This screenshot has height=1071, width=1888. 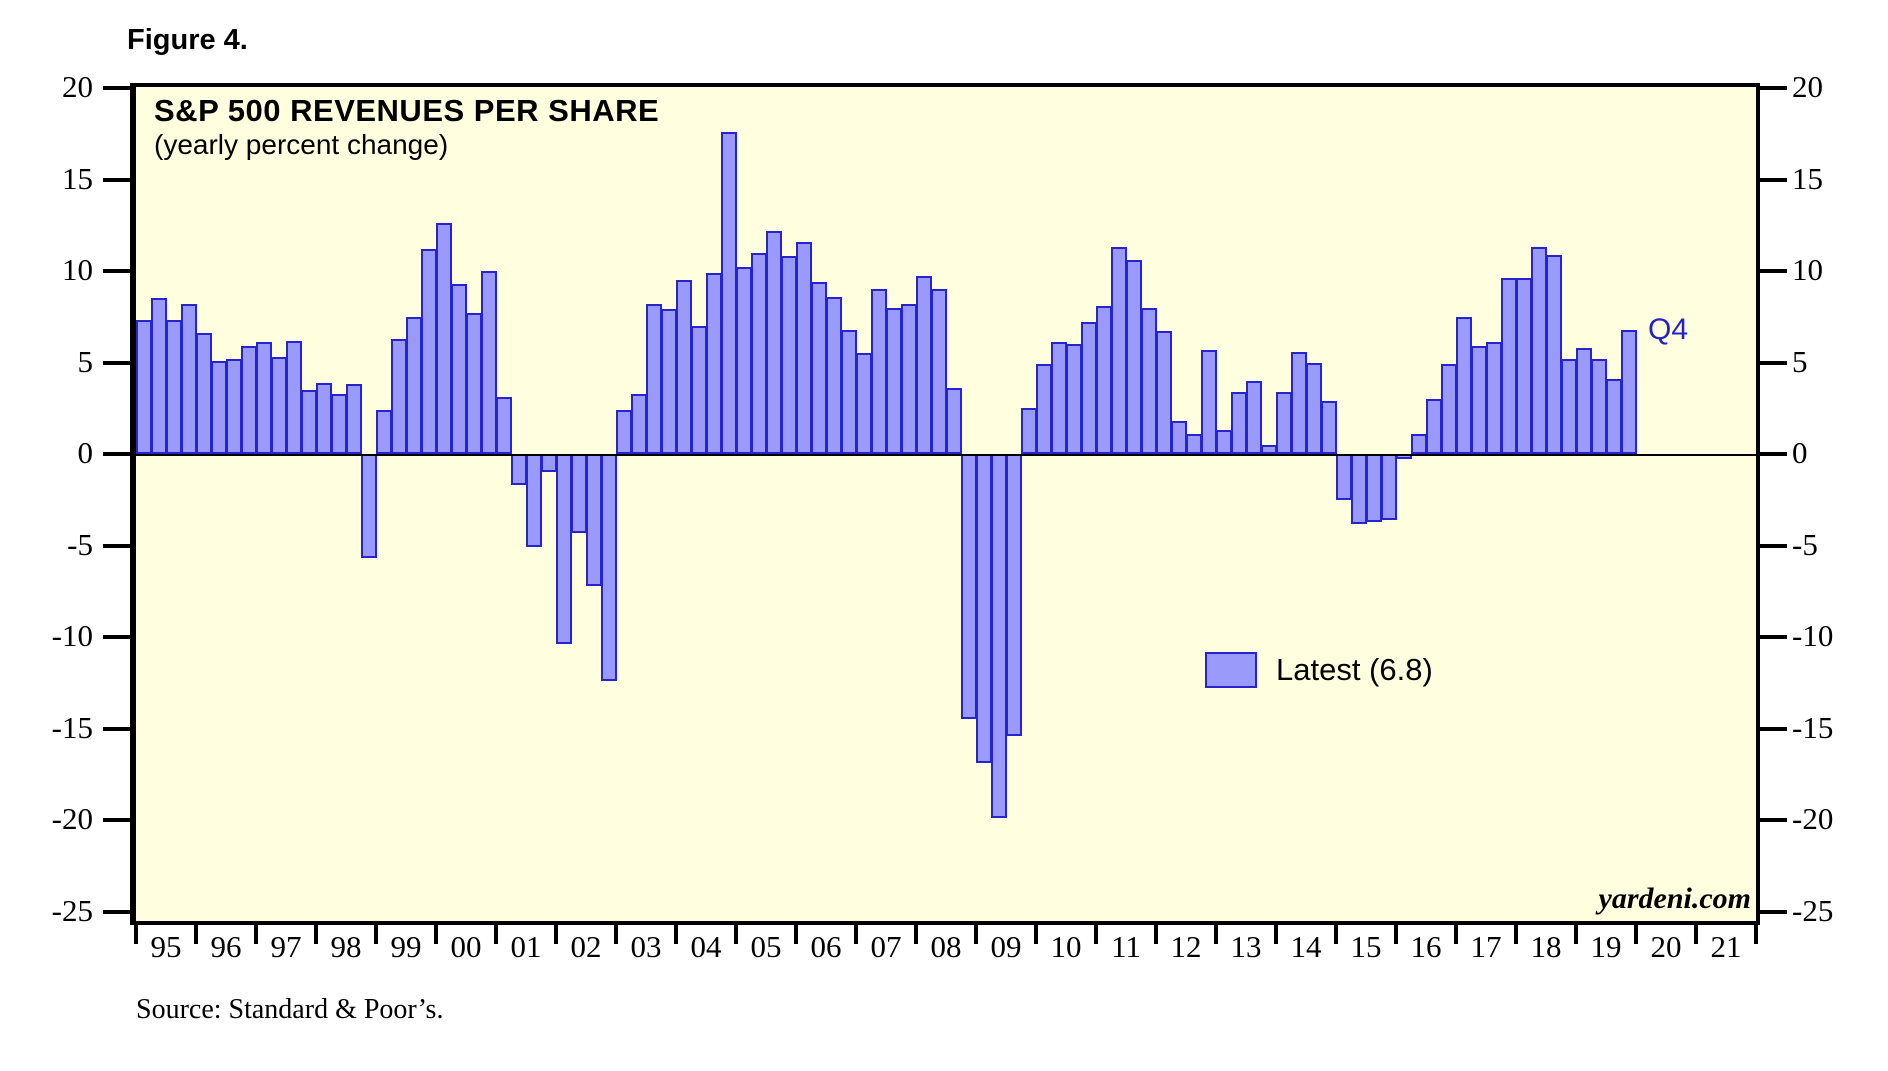 What do you see at coordinates (864, 403) in the screenshot?
I see `bar-2007Q1` at bounding box center [864, 403].